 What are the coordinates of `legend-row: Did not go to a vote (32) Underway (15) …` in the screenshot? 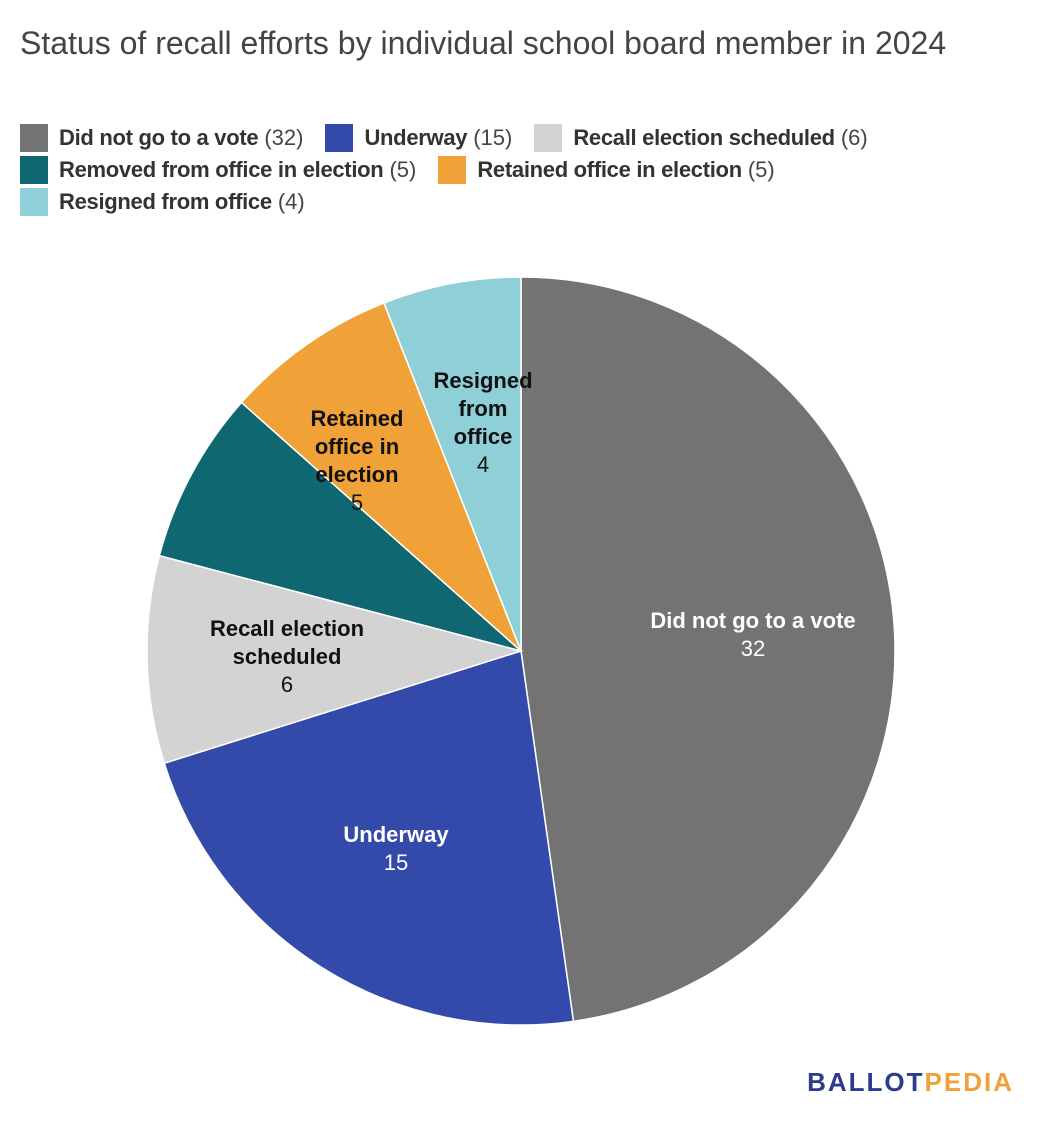 It's located at (520, 138).